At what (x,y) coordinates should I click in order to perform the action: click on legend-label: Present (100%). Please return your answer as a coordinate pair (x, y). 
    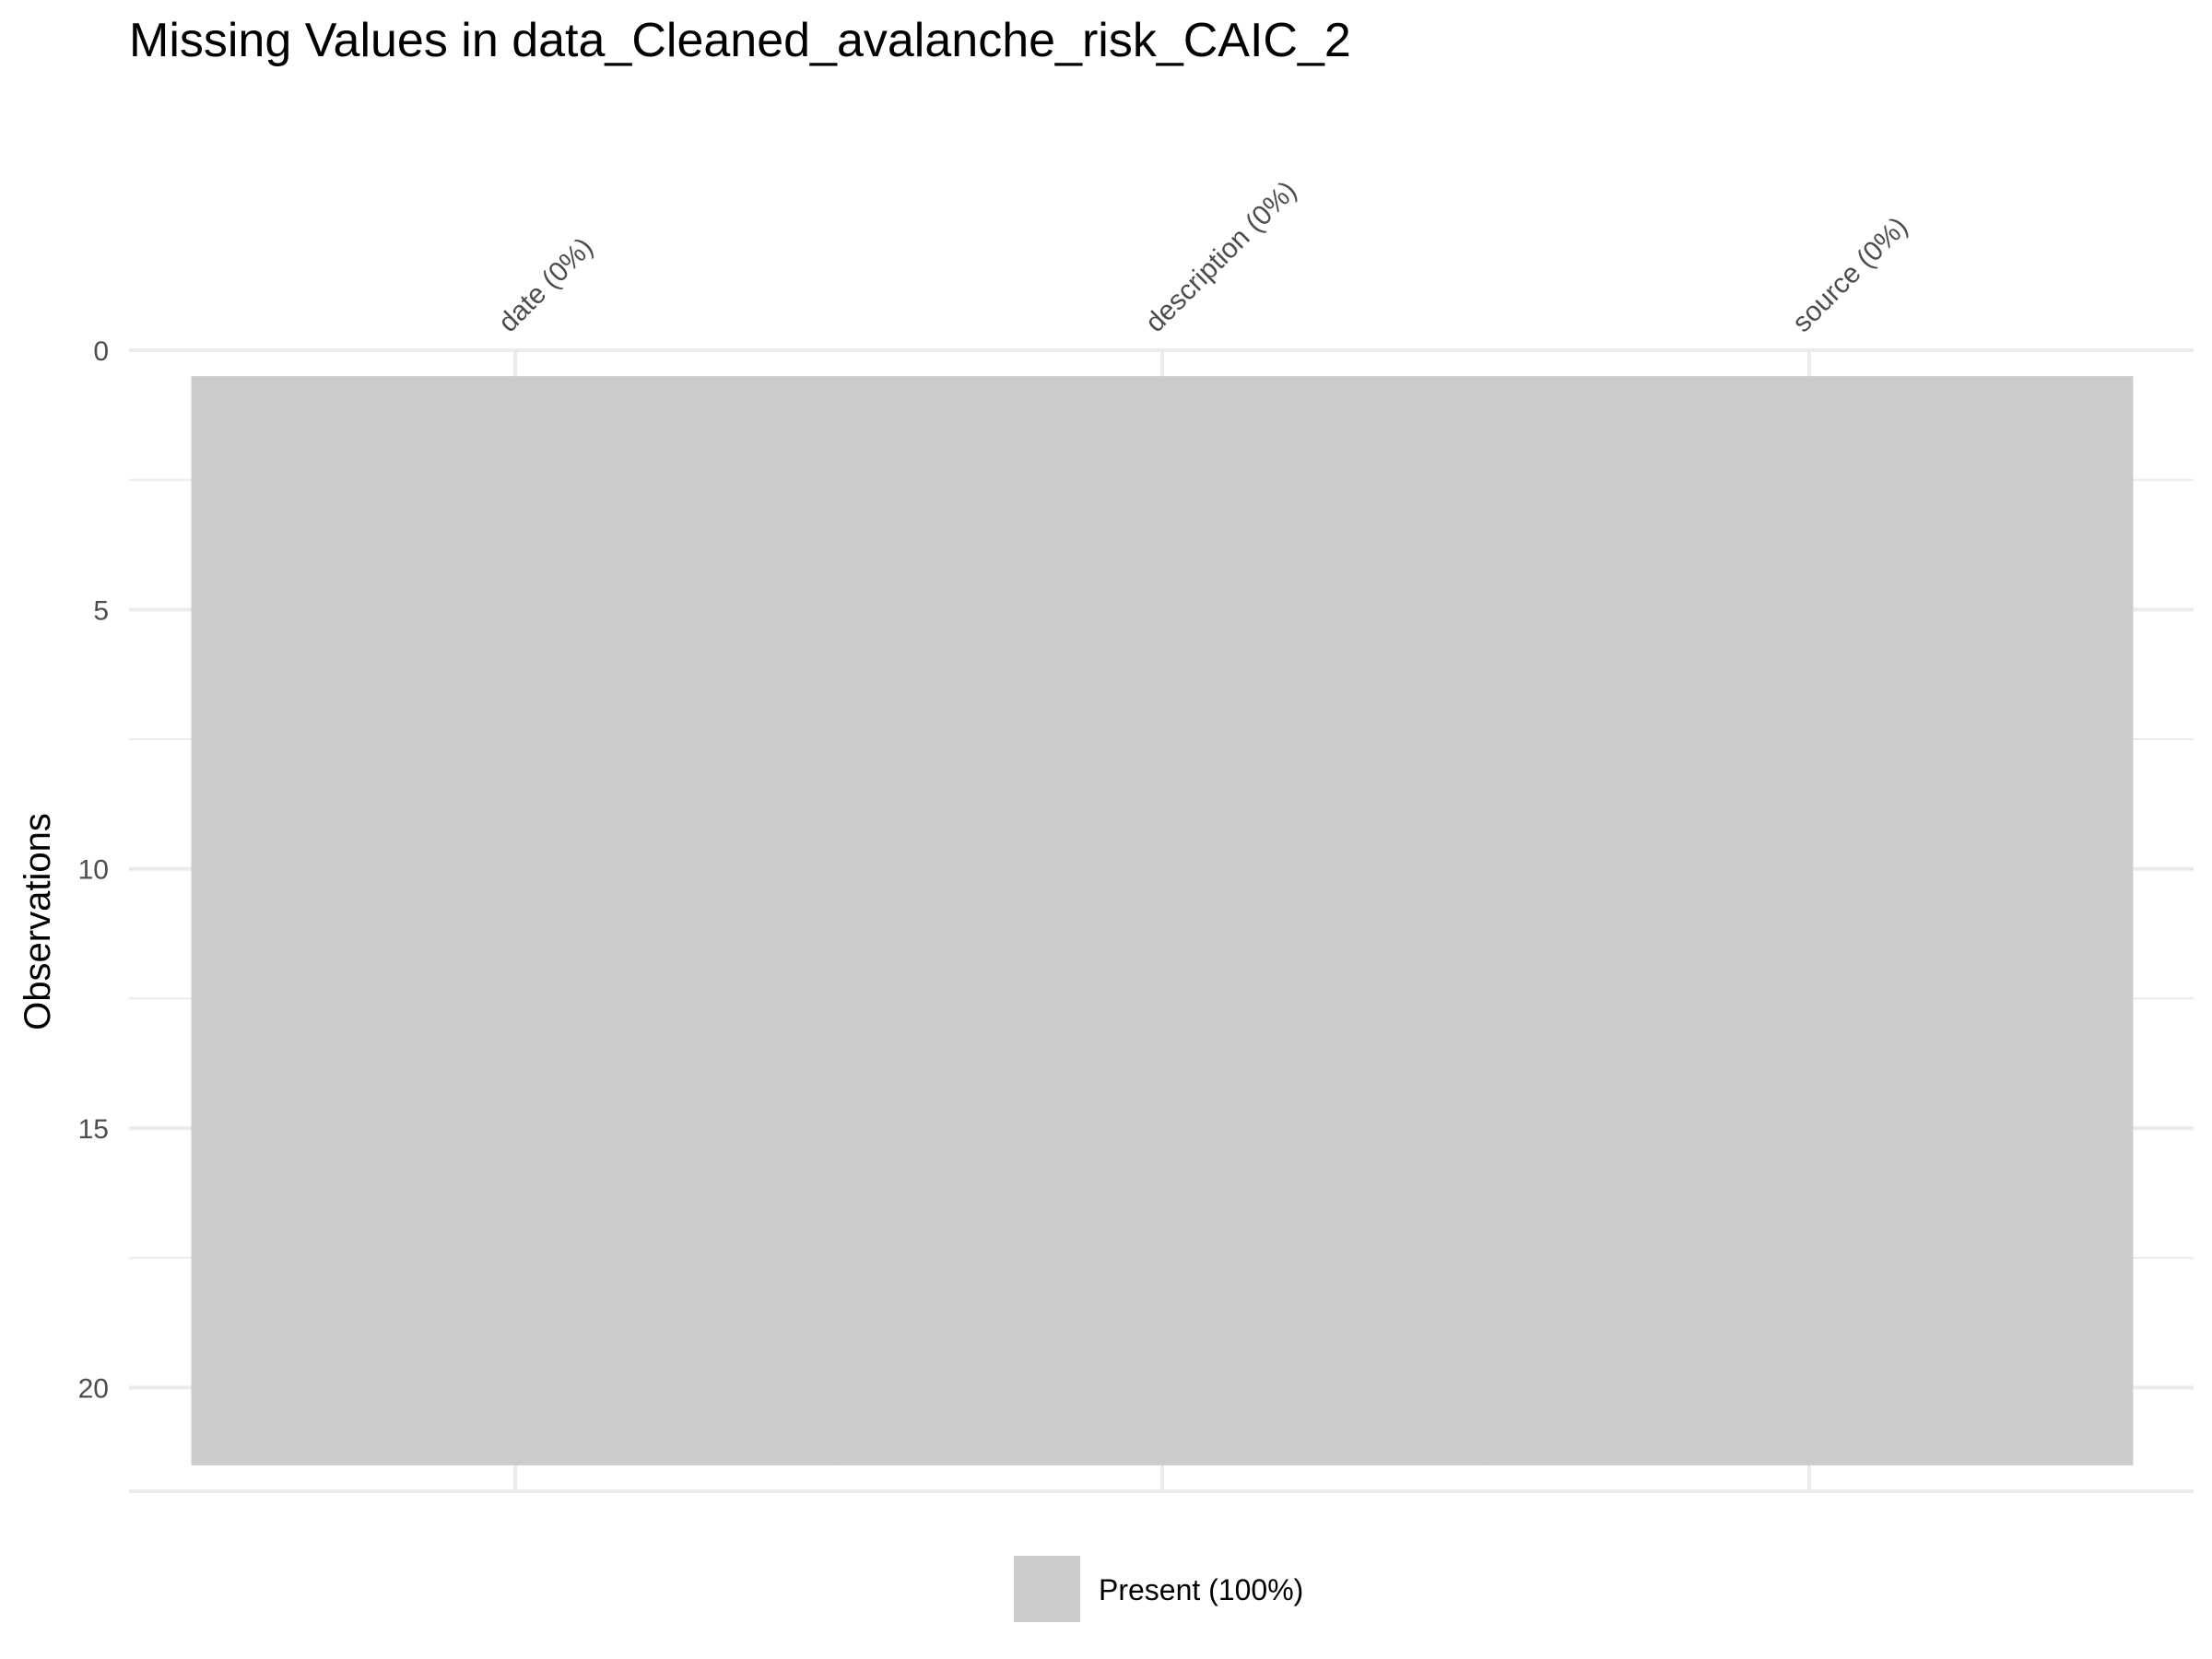
    Looking at the image, I should click on (1201, 1589).